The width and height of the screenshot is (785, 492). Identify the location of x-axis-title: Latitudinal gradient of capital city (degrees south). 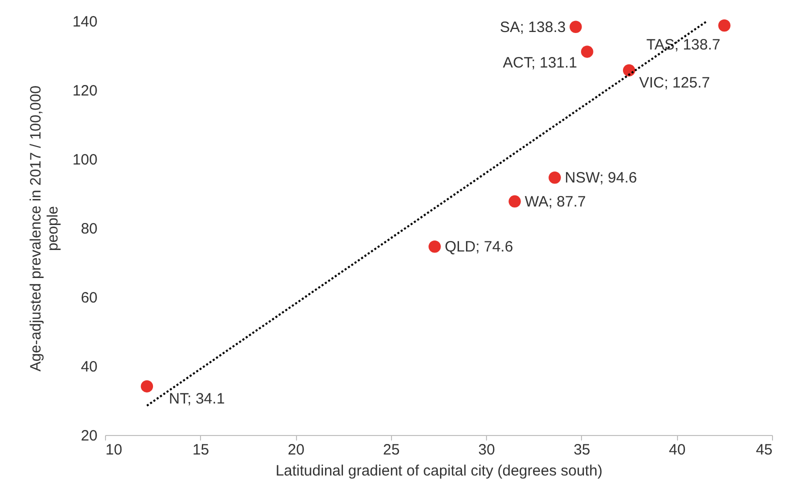
(439, 471).